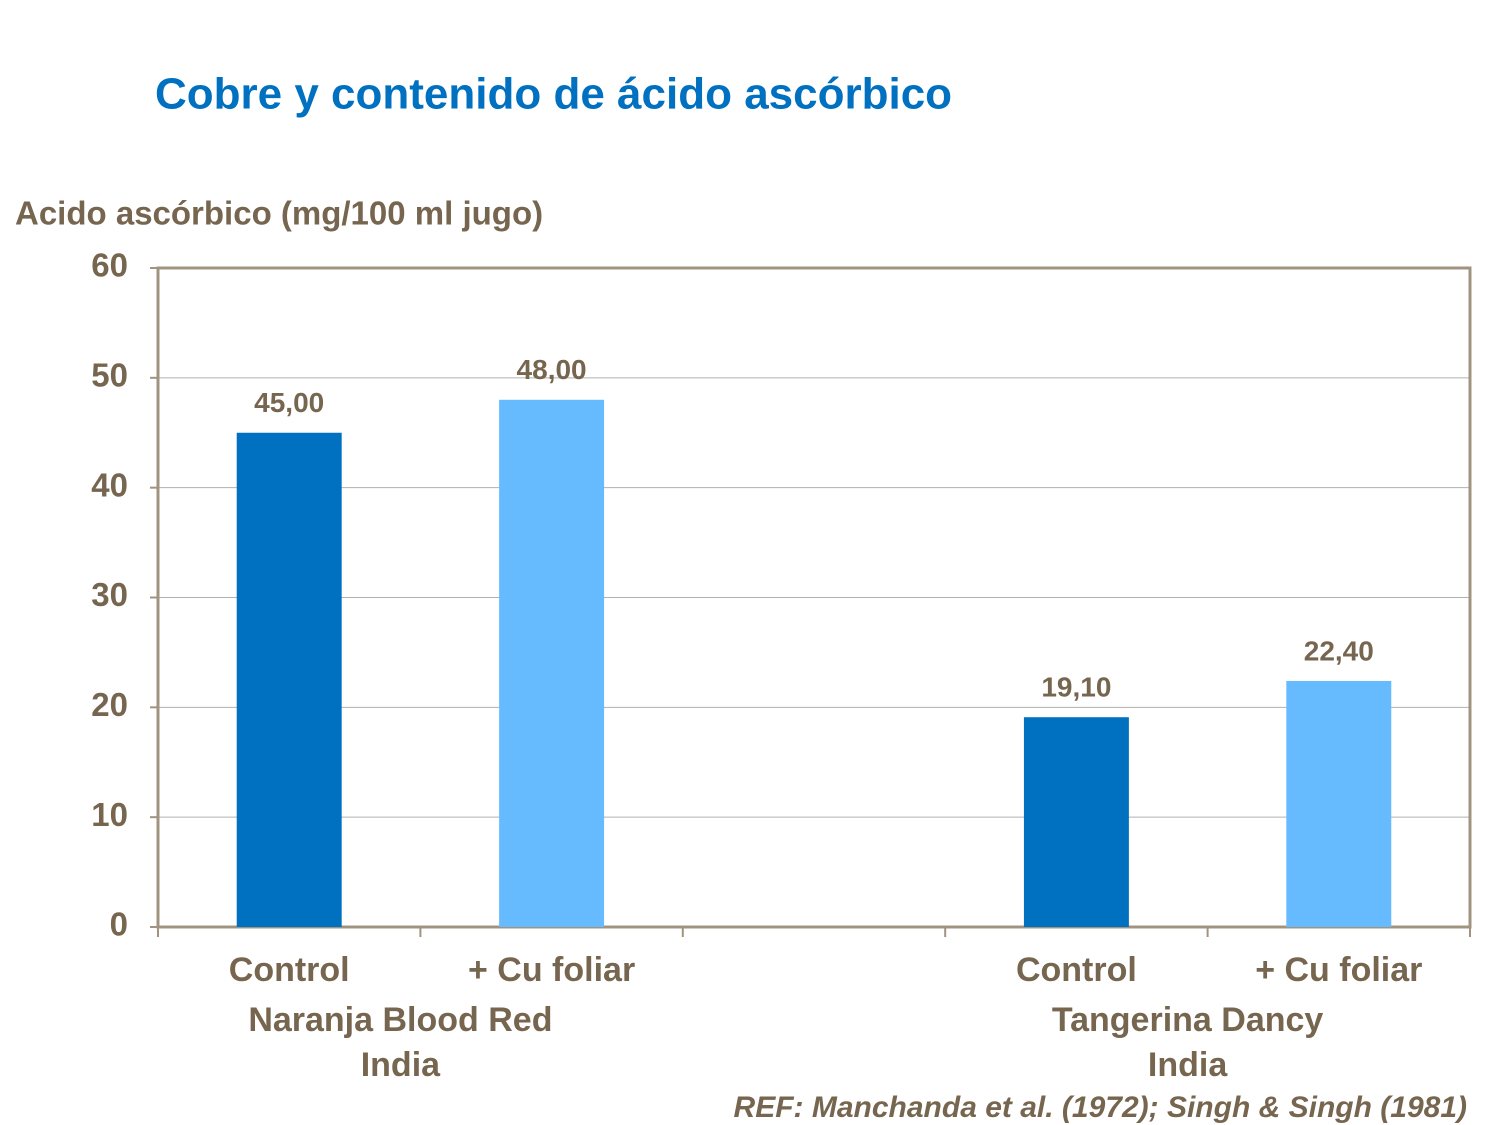 This screenshot has height=1125, width=1500. What do you see at coordinates (109, 704) in the screenshot?
I see `y-tick-label: 20` at bounding box center [109, 704].